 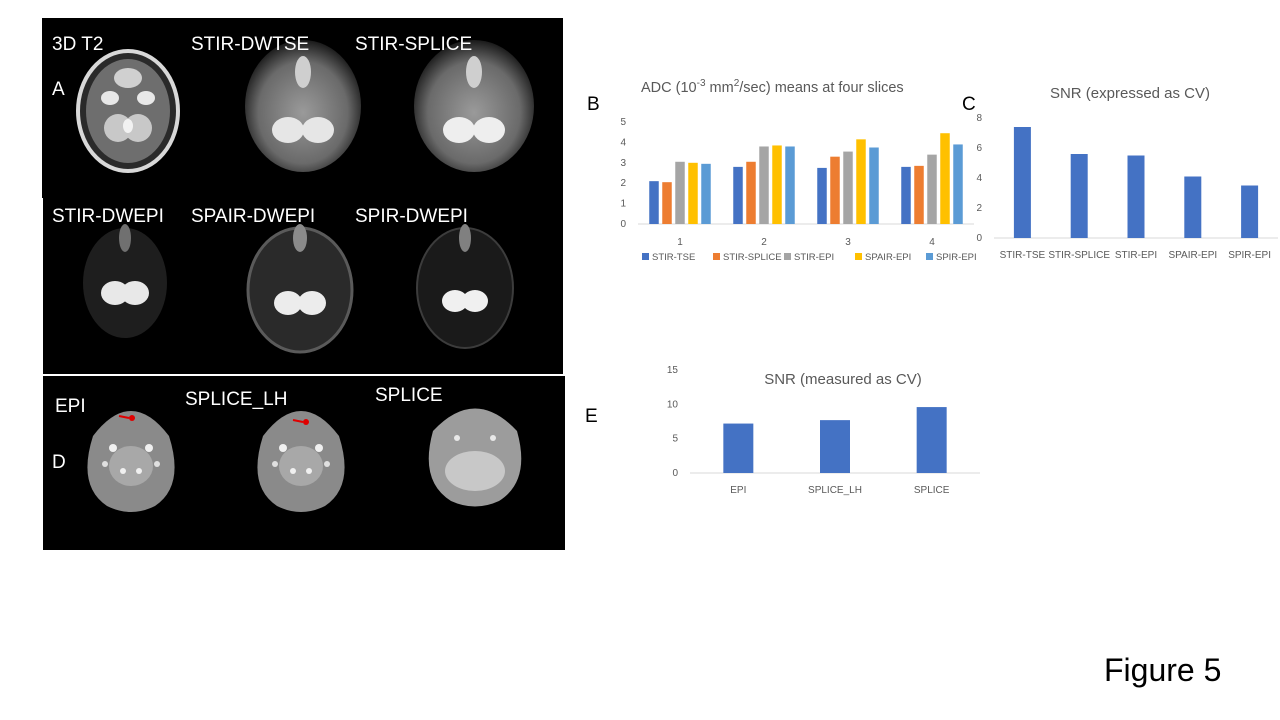 I want to click on label-stir-dwtse: STIR-DWTSE, so click(x=250, y=44).